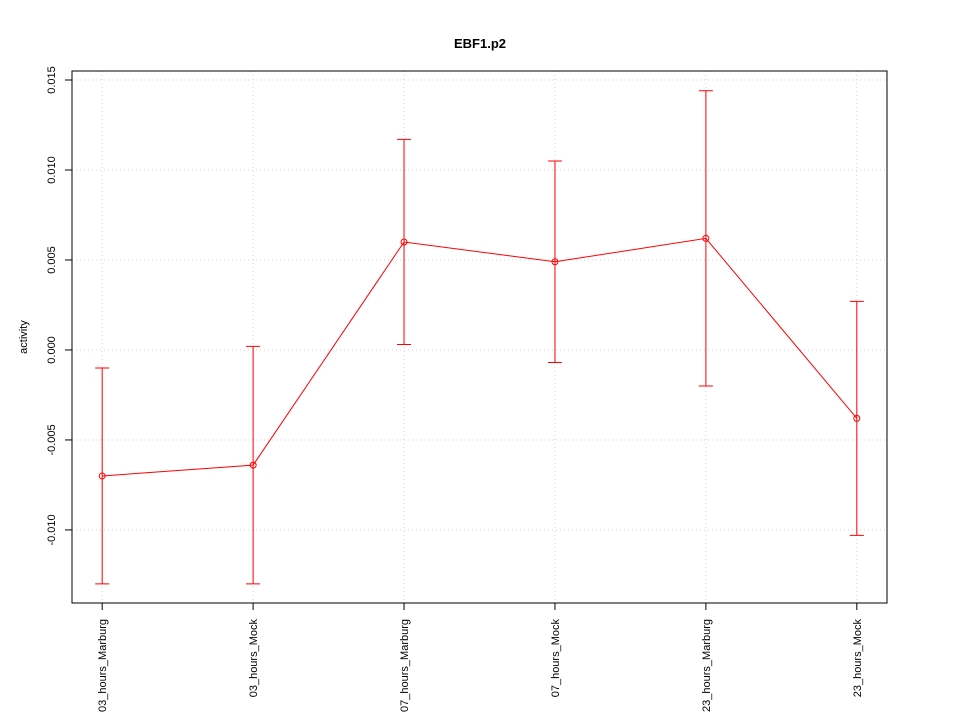 The height and width of the screenshot is (720, 960). Describe the element at coordinates (707, 665) in the screenshot. I see `x-tick-label: 23_hours_Marburg` at that location.